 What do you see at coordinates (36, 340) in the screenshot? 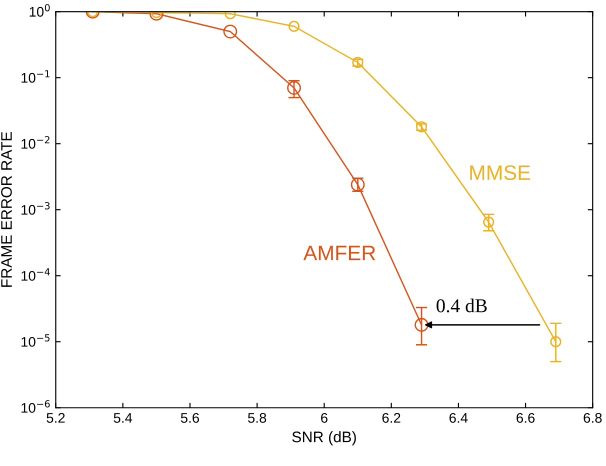
I see `y-tick-label: 10$^{−5}$` at bounding box center [36, 340].